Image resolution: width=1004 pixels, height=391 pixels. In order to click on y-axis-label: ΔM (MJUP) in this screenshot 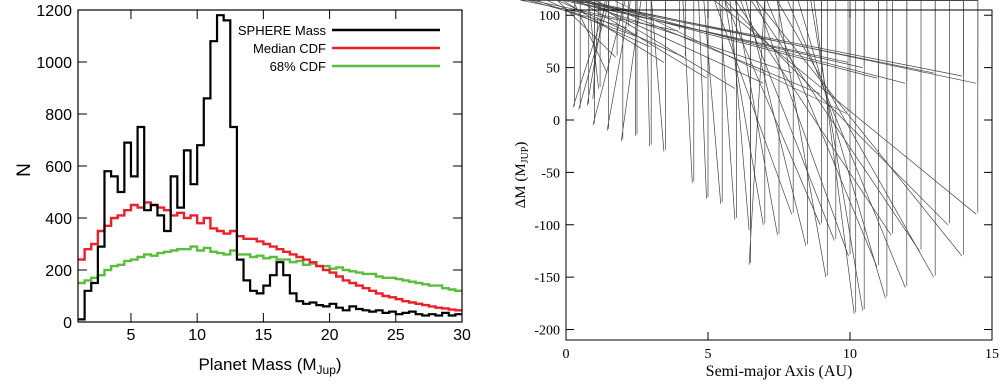, I will do `click(522, 175)`.